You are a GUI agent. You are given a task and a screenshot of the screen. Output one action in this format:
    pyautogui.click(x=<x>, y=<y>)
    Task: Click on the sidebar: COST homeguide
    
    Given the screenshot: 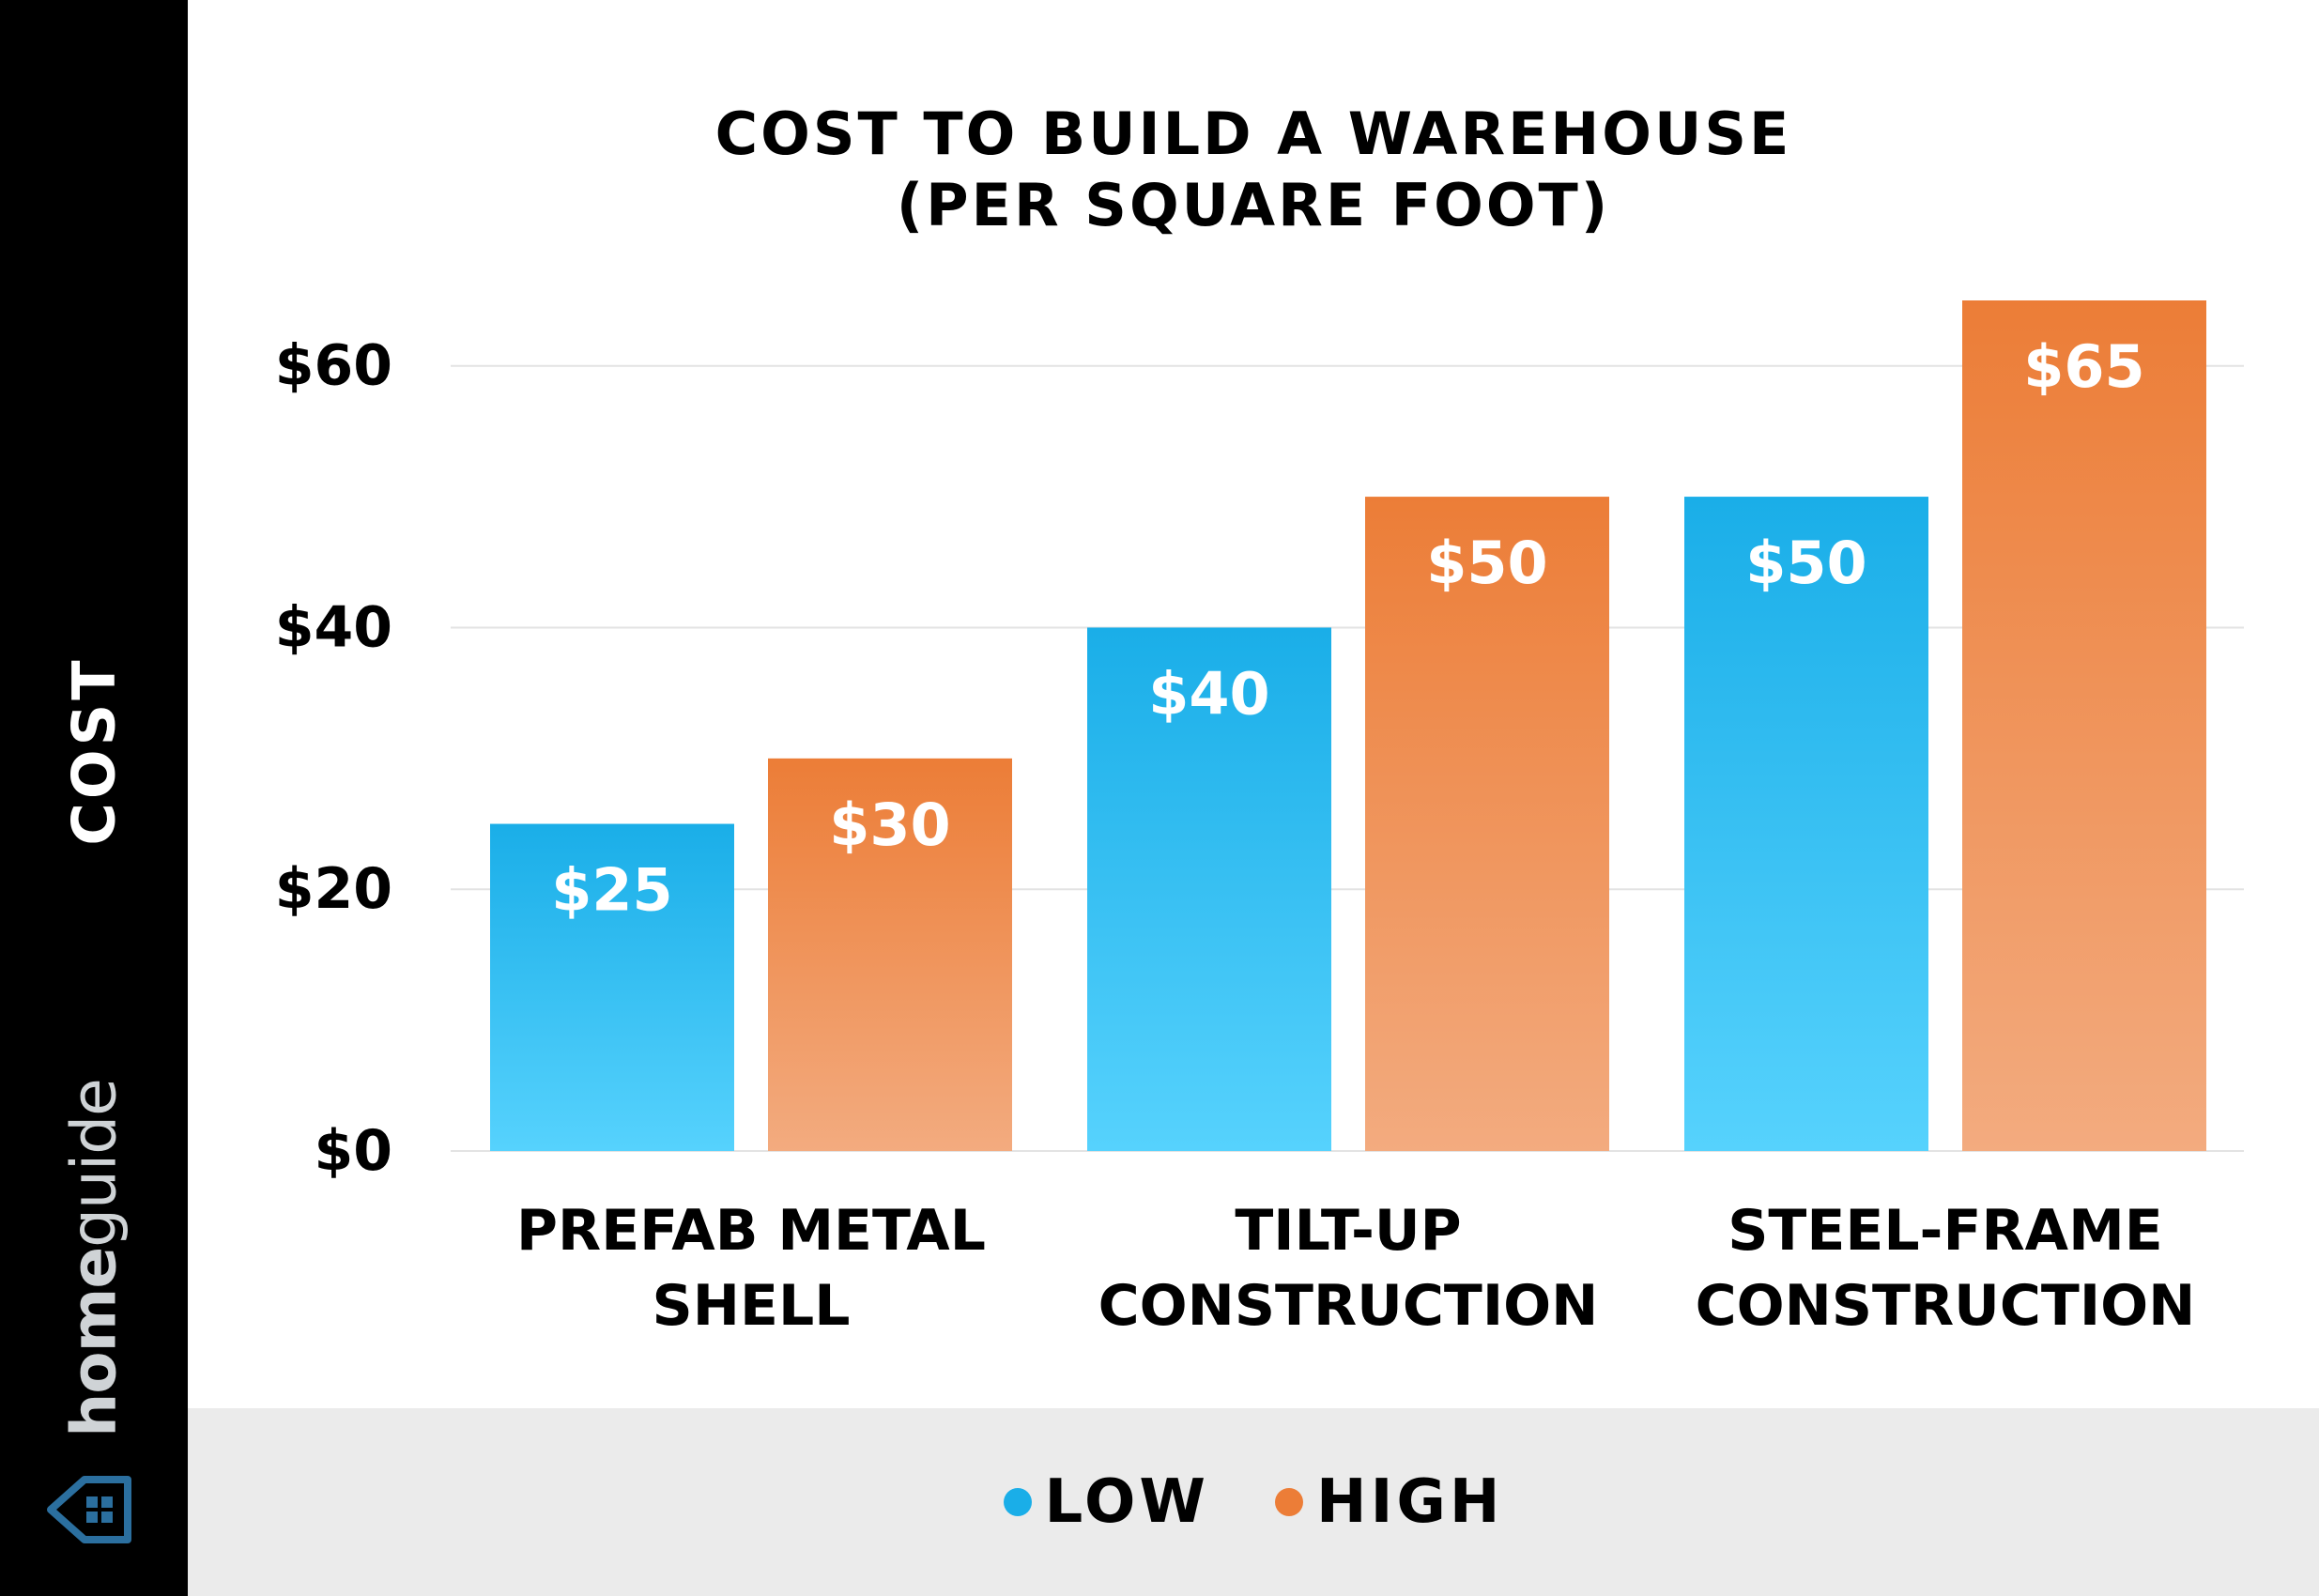 What is the action you would take?
    pyautogui.click(x=94, y=798)
    